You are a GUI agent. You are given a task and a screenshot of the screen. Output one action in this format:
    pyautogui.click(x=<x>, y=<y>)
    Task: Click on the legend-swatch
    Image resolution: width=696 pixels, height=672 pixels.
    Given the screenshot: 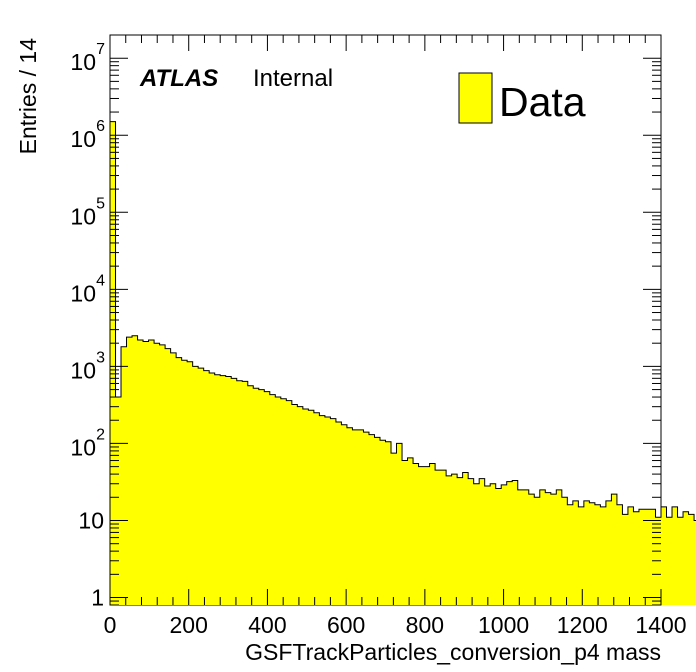 What is the action you would take?
    pyautogui.click(x=475, y=98)
    